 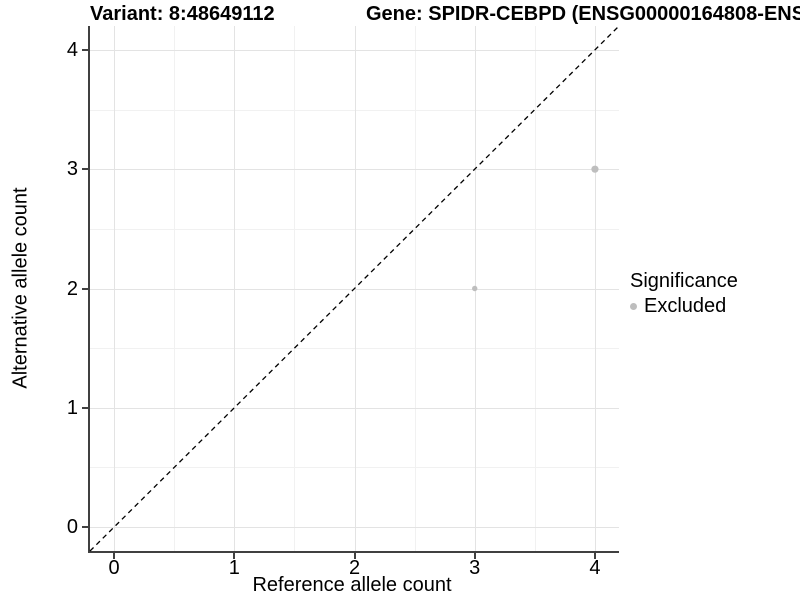 I want to click on y-tick-label: 3, so click(x=72, y=169).